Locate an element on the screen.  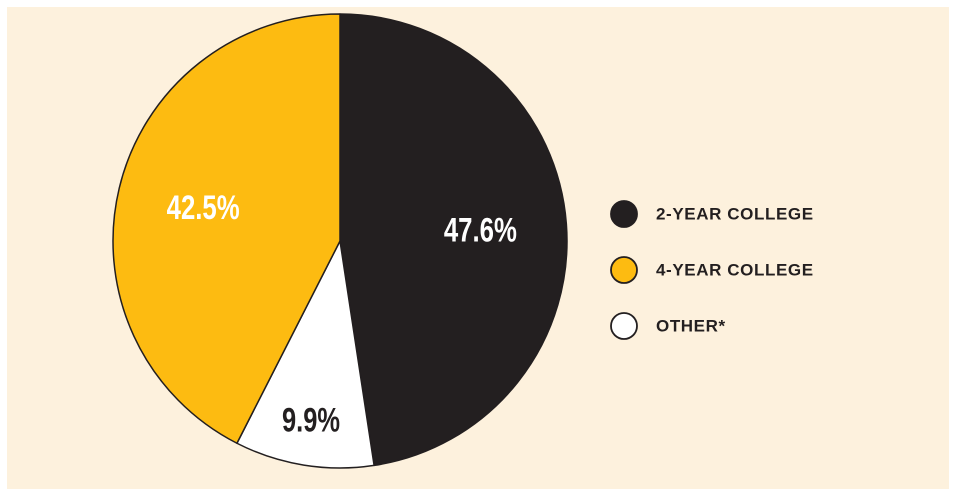
legend-item-4-year-college: 4-YEAR COLLEGE is located at coordinates (712, 270).